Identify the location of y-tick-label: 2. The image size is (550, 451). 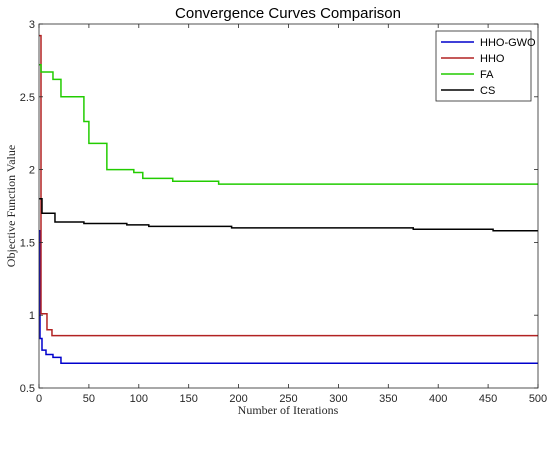
(32, 171).